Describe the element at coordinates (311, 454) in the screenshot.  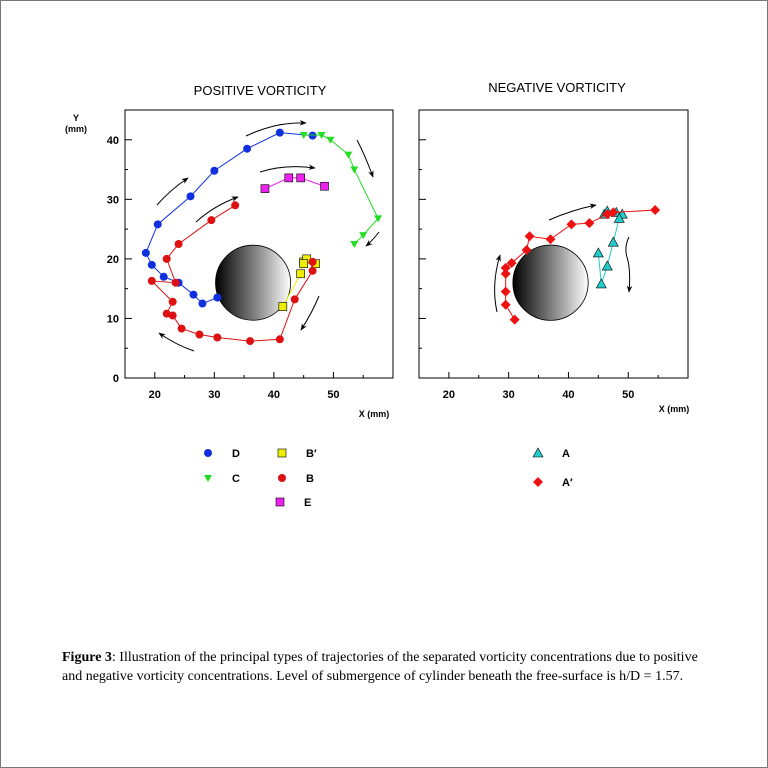
I see `legend-label: B′` at that location.